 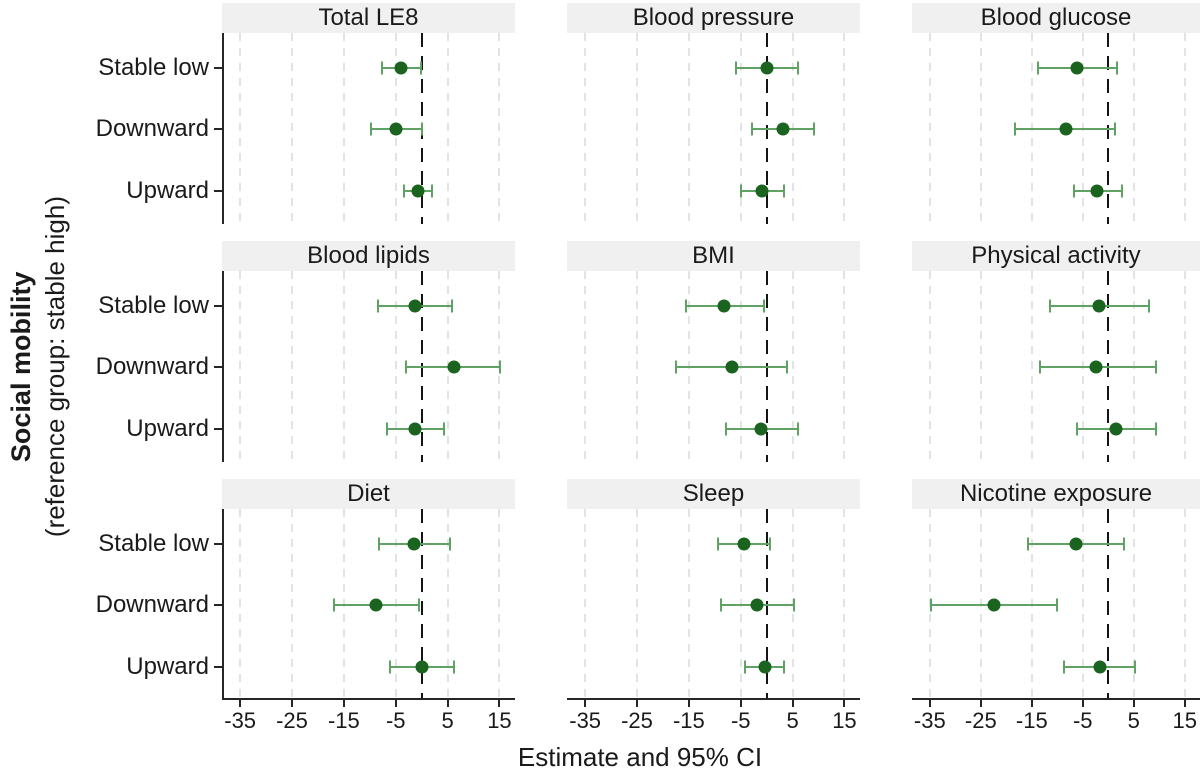 What do you see at coordinates (792, 720) in the screenshot?
I see `x-tick-label: 5` at bounding box center [792, 720].